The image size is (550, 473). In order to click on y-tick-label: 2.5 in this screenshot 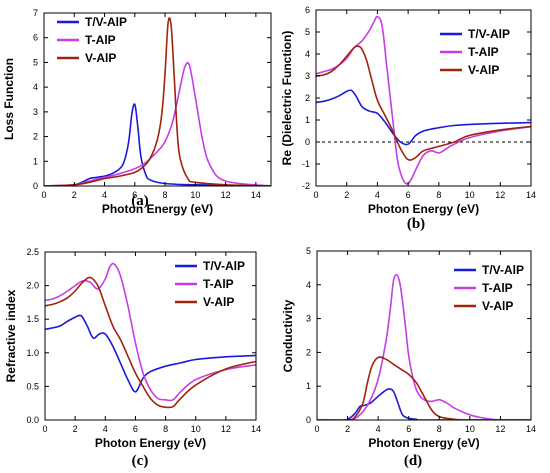, I will do `click(32, 252)`.